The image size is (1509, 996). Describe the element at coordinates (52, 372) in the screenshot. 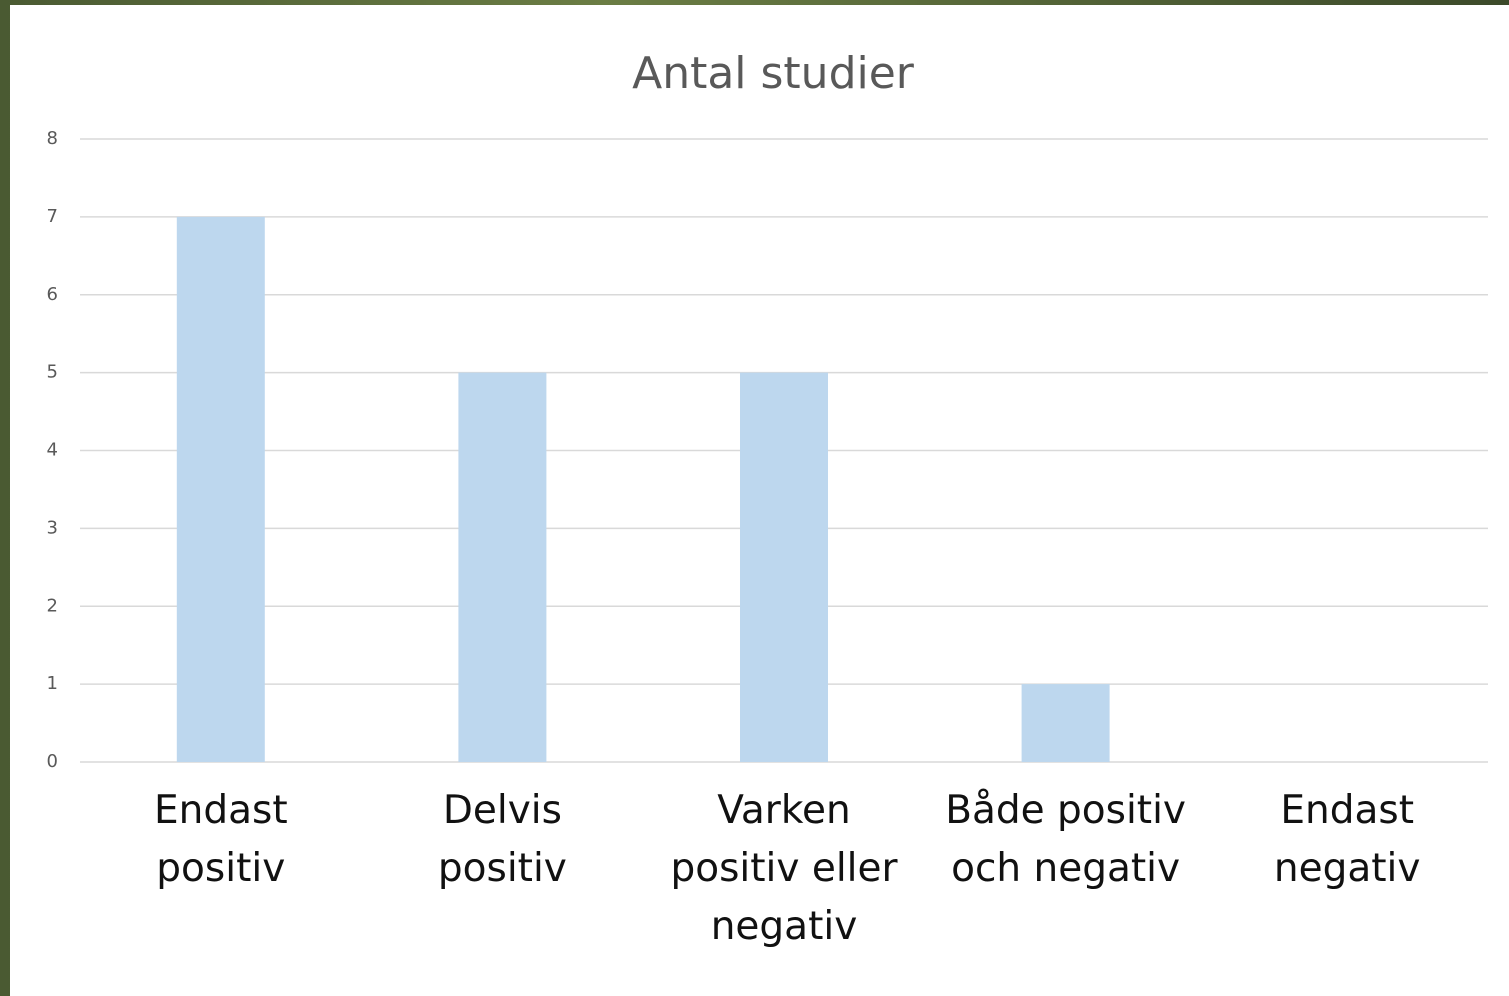

I see `y-tick-label: 5` at that location.